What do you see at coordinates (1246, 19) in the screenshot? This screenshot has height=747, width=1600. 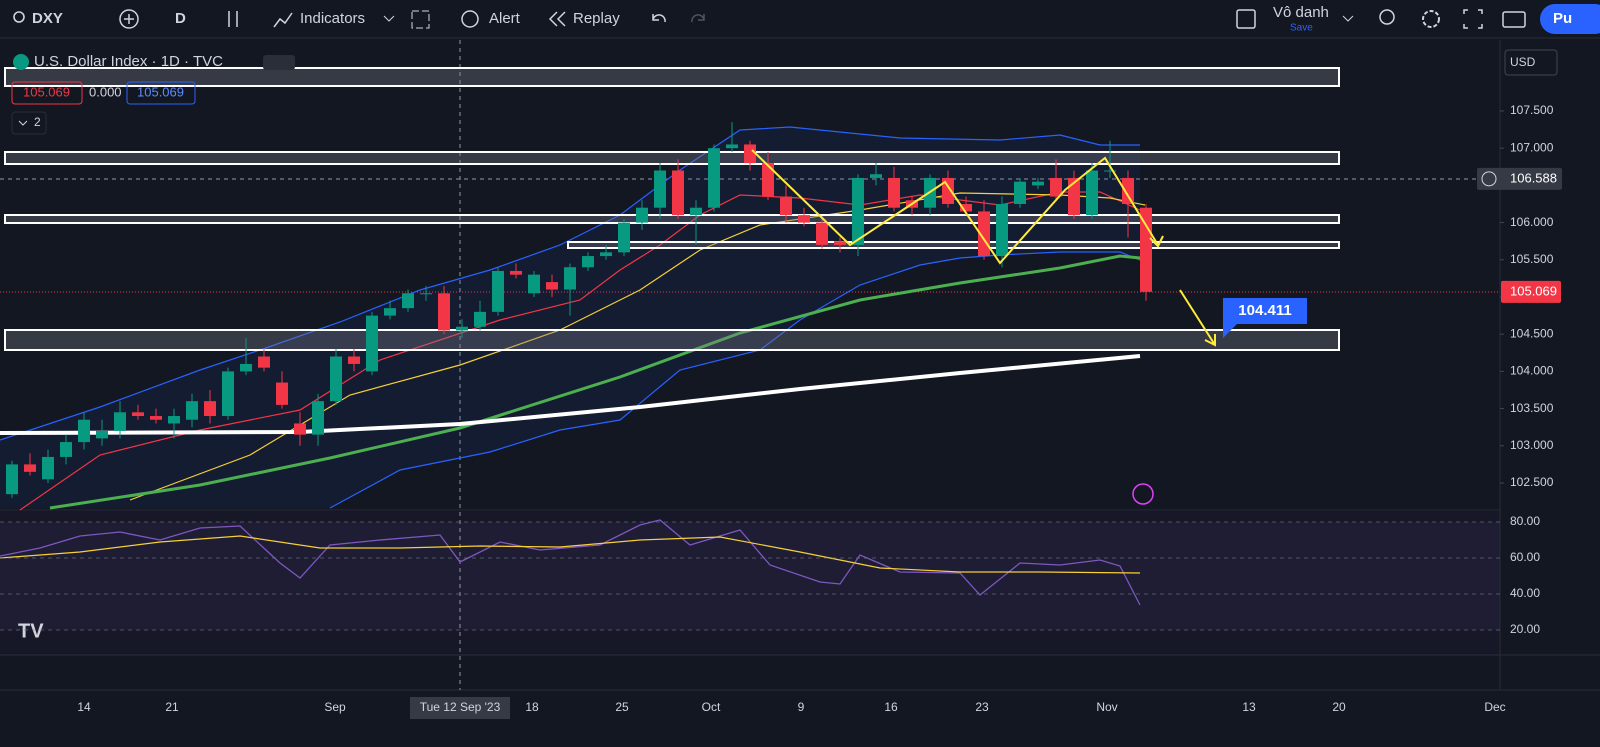 I see `layout-box` at bounding box center [1246, 19].